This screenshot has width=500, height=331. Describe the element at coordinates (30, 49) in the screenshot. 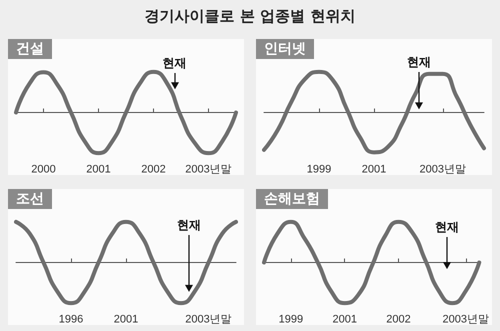

I see `chart-title: 건설` at that location.